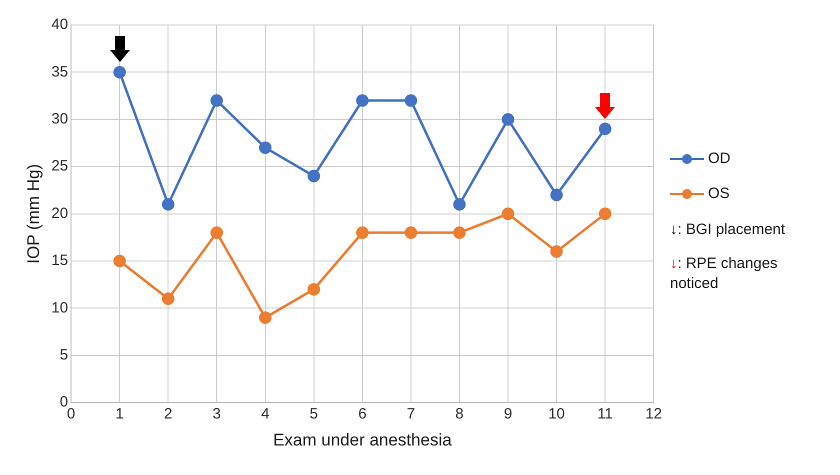 Image resolution: width=840 pixels, height=475 pixels. I want to click on x-tick-label: 10, so click(556, 414).